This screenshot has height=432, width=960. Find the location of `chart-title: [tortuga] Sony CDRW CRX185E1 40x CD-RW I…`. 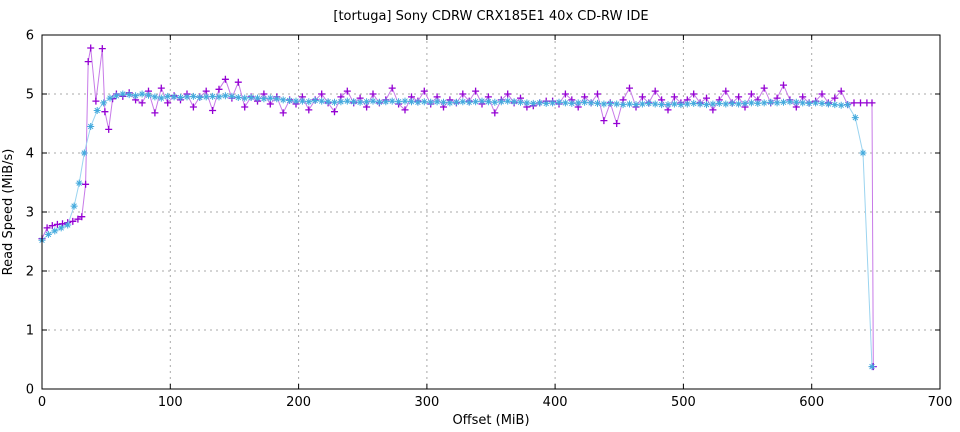

chart-title: [tortuga] Sony CDRW CRX185E1 40x CD-RW I… is located at coordinates (490, 16).